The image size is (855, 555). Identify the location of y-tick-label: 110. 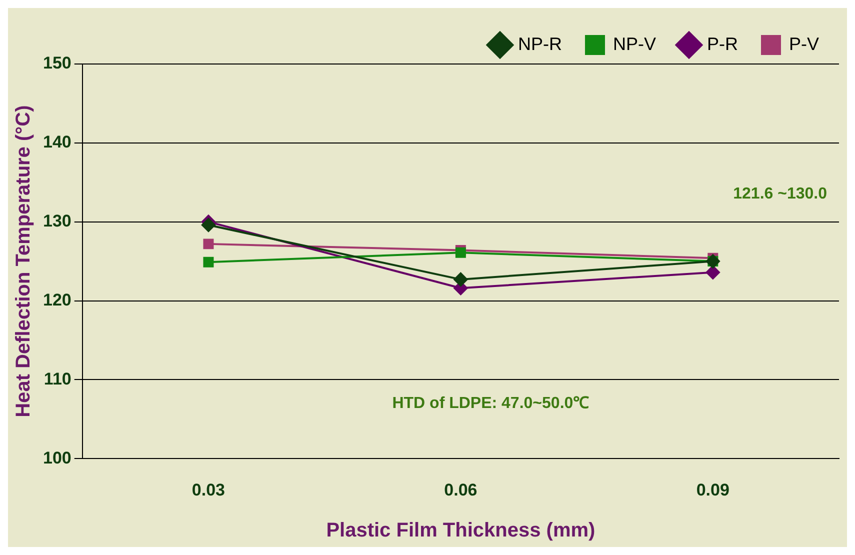
(58, 378).